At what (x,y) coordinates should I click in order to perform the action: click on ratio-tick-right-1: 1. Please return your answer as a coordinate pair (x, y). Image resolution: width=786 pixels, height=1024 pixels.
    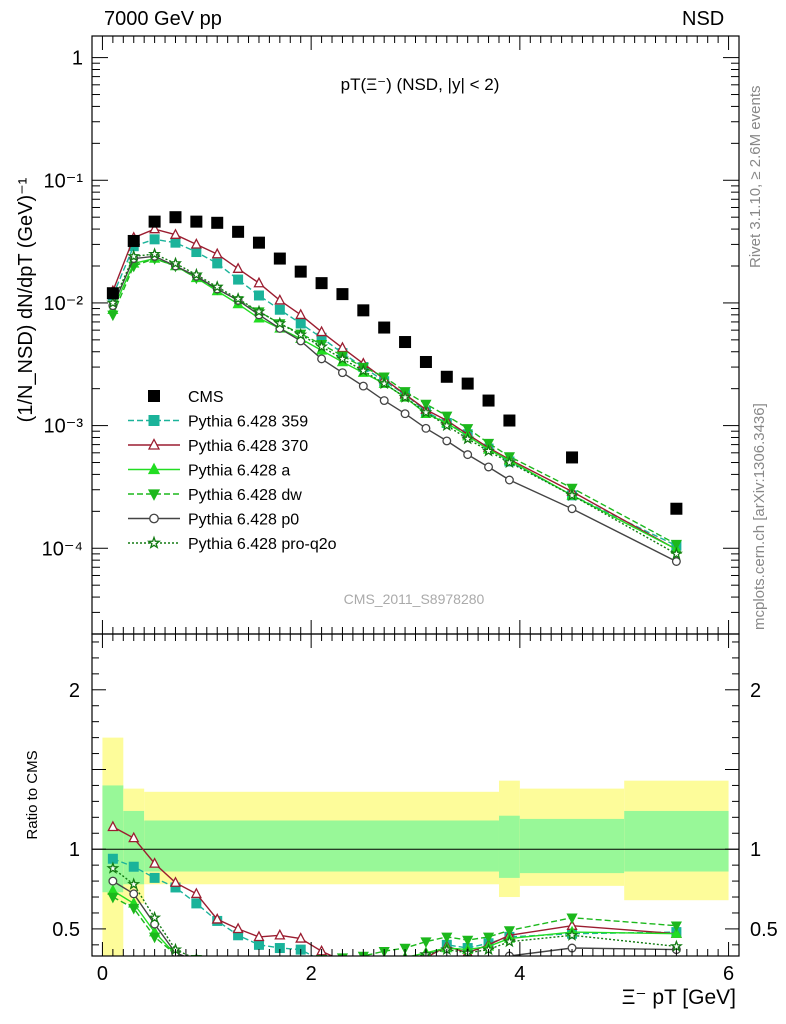
    Looking at the image, I should click on (755, 850).